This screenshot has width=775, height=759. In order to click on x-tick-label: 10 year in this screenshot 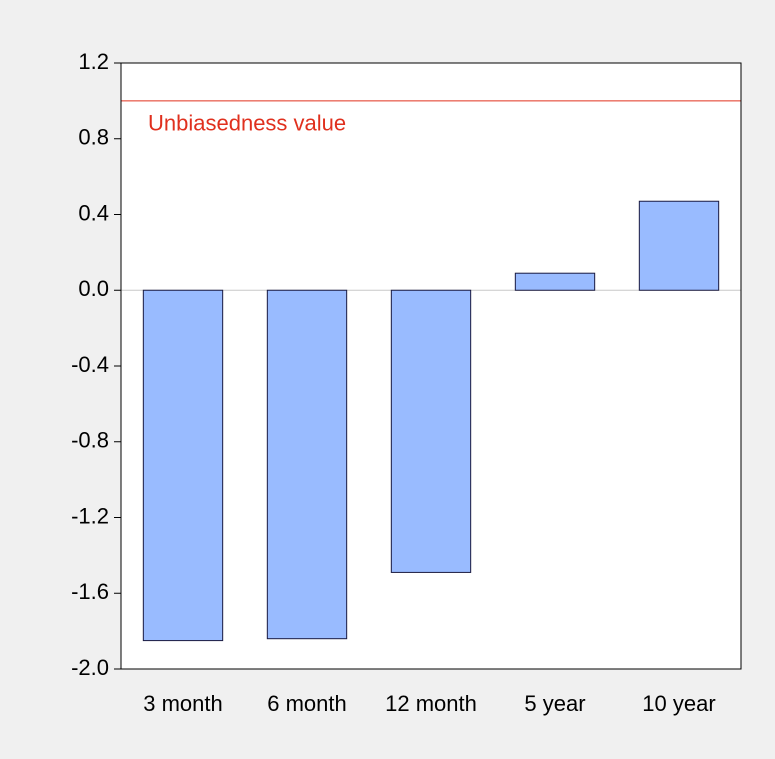, I will do `click(678, 703)`.